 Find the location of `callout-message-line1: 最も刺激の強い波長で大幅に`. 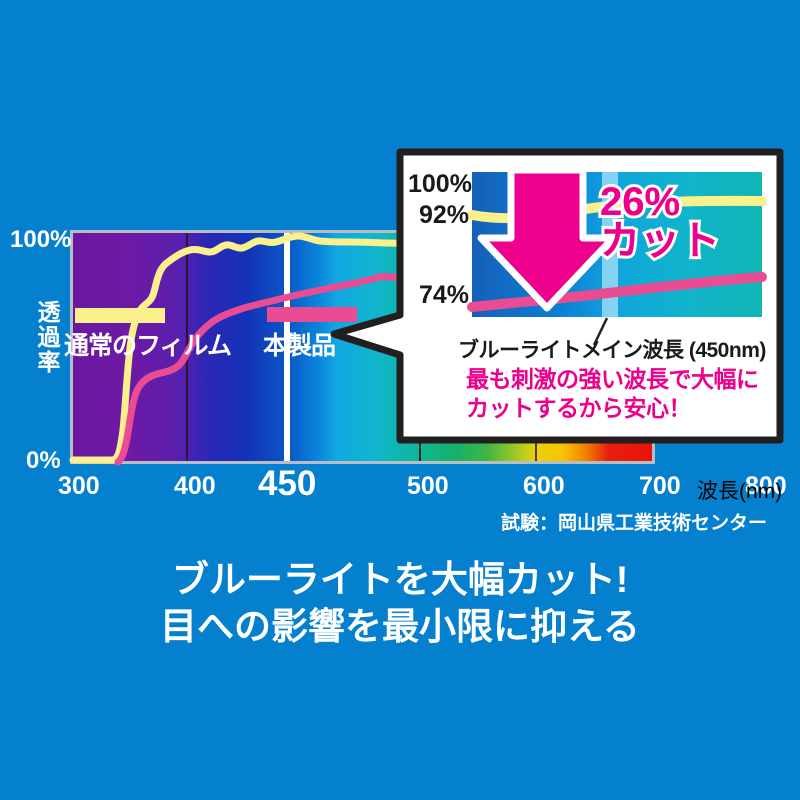

callout-message-line1: 最も刺激の強い波長で大幅に is located at coordinates (612, 379).